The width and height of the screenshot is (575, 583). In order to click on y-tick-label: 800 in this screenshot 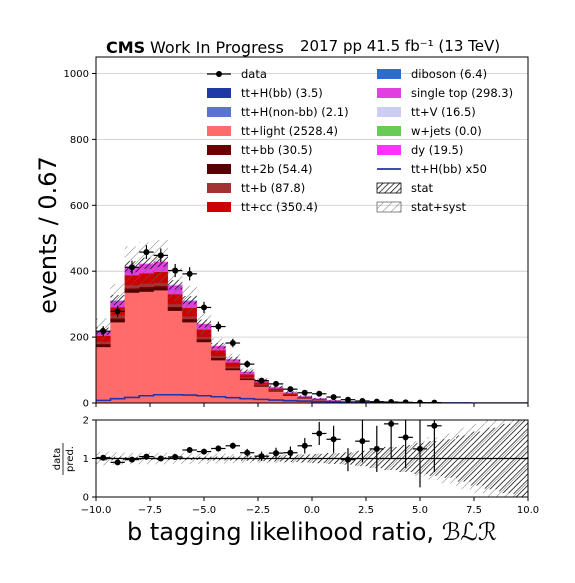, I will do `click(79, 140)`.